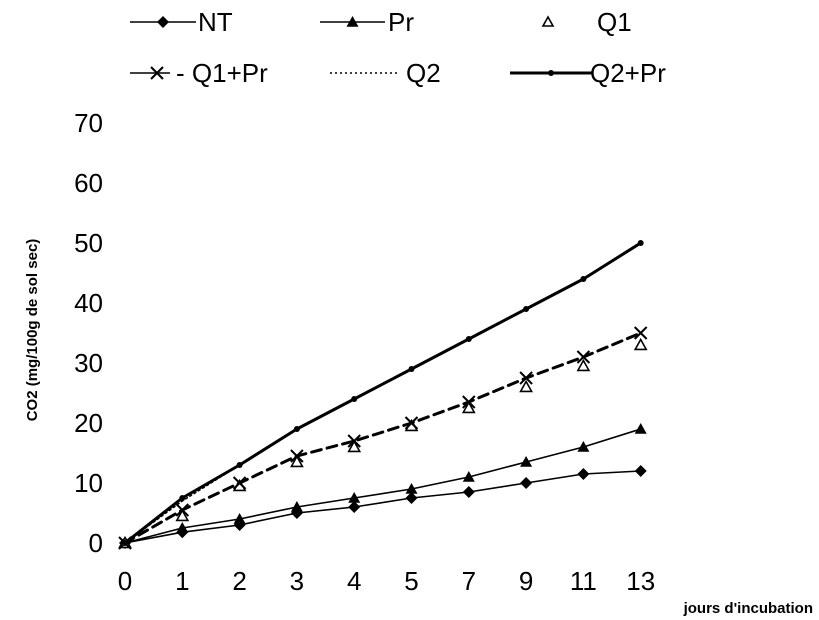  I want to click on legend-label: Q1, so click(614, 22).